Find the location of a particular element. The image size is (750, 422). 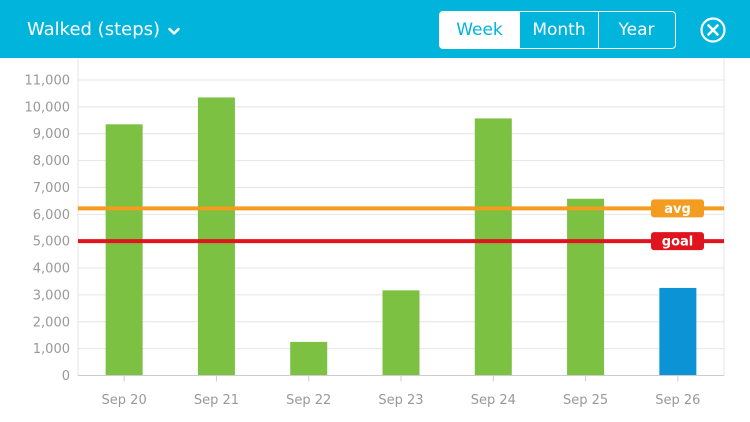

period-segmented-control: Week Month Year is located at coordinates (557, 30).